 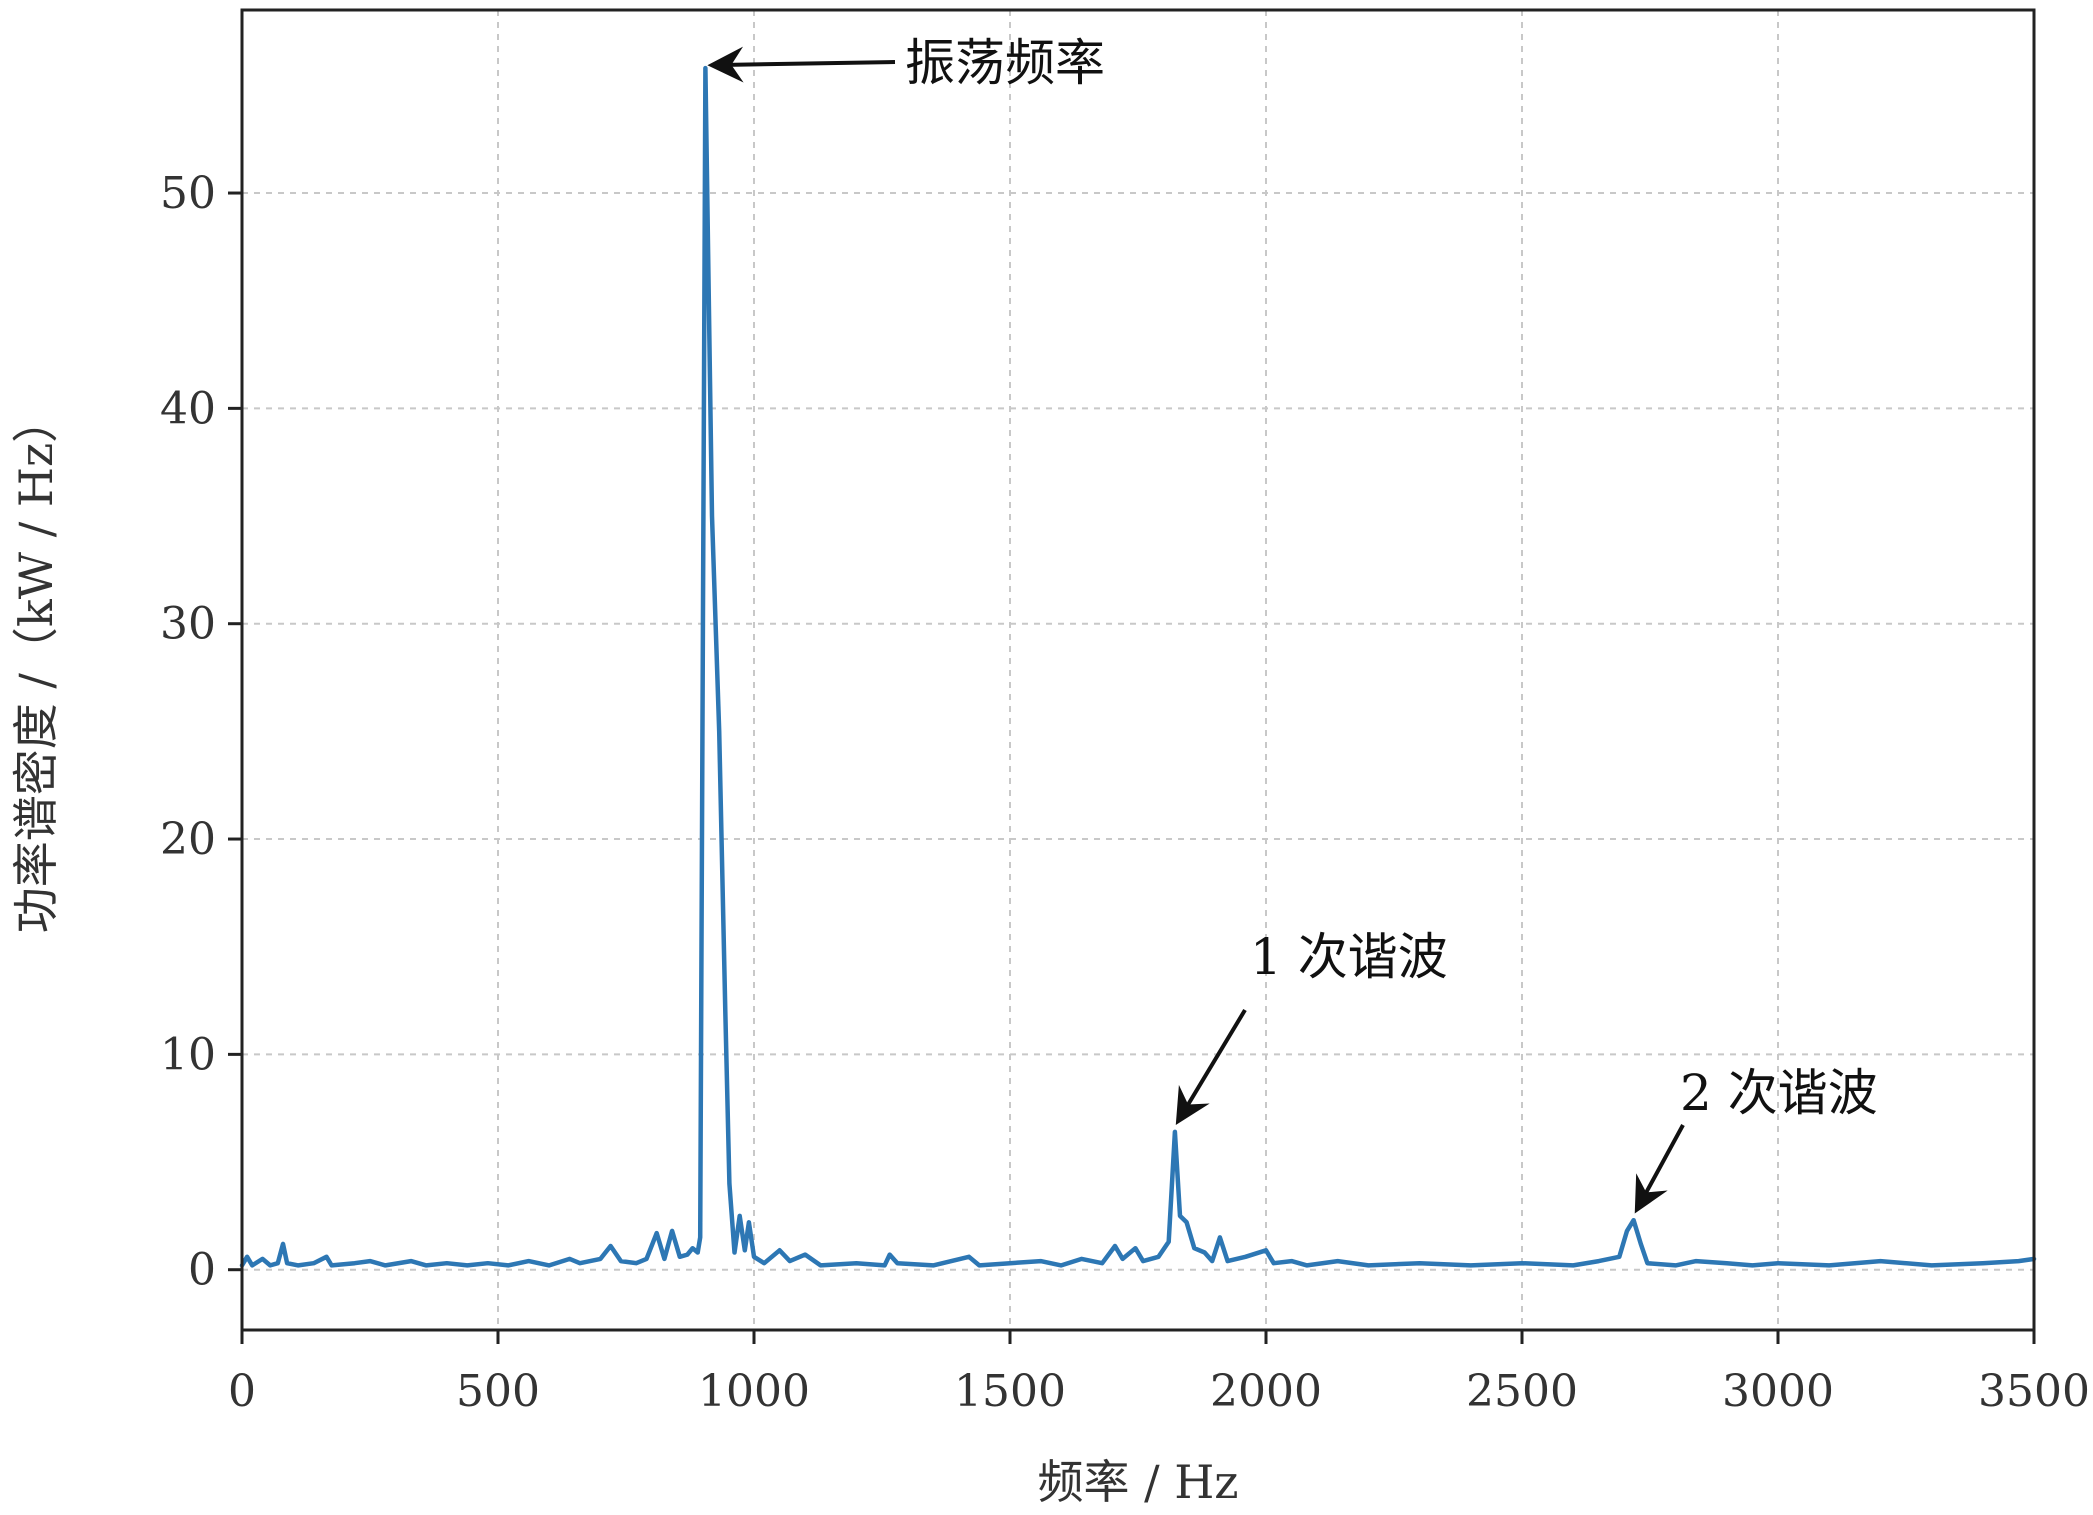 I want to click on y-tick-label: 30, so click(x=188, y=624).